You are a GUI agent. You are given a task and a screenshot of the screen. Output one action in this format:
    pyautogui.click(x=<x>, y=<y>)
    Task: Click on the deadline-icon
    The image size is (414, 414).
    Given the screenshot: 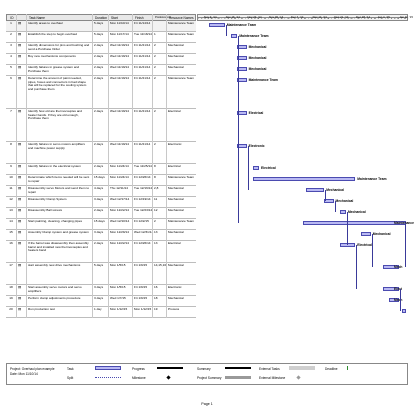 What is the action you would take?
    pyautogui.click(x=348, y=368)
    